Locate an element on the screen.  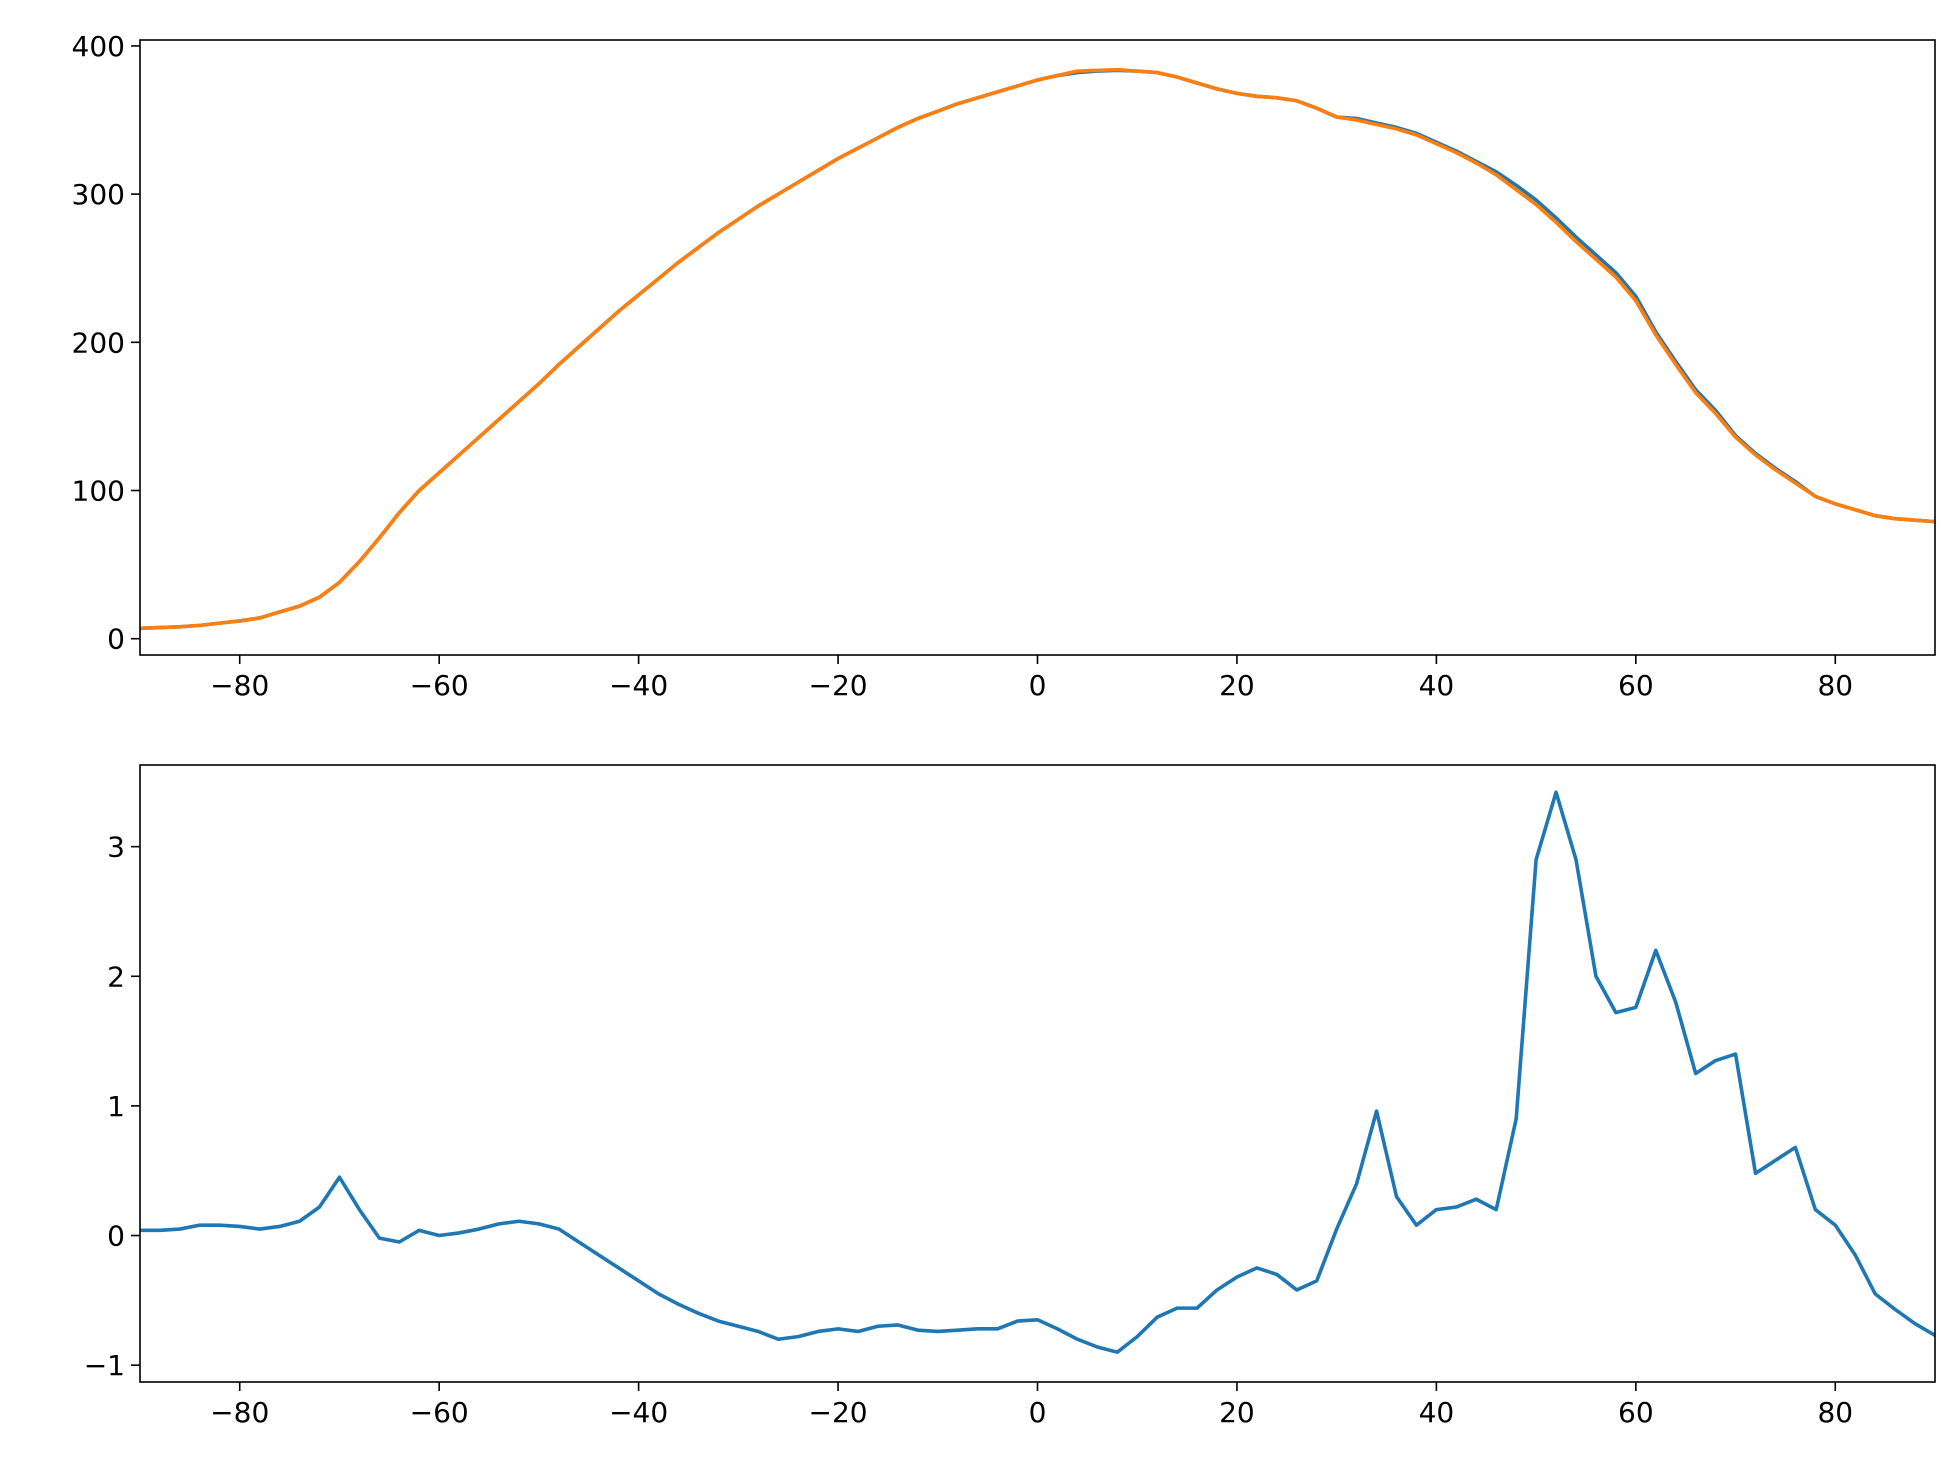
y-tick-label: 400 is located at coordinates (98, 46).